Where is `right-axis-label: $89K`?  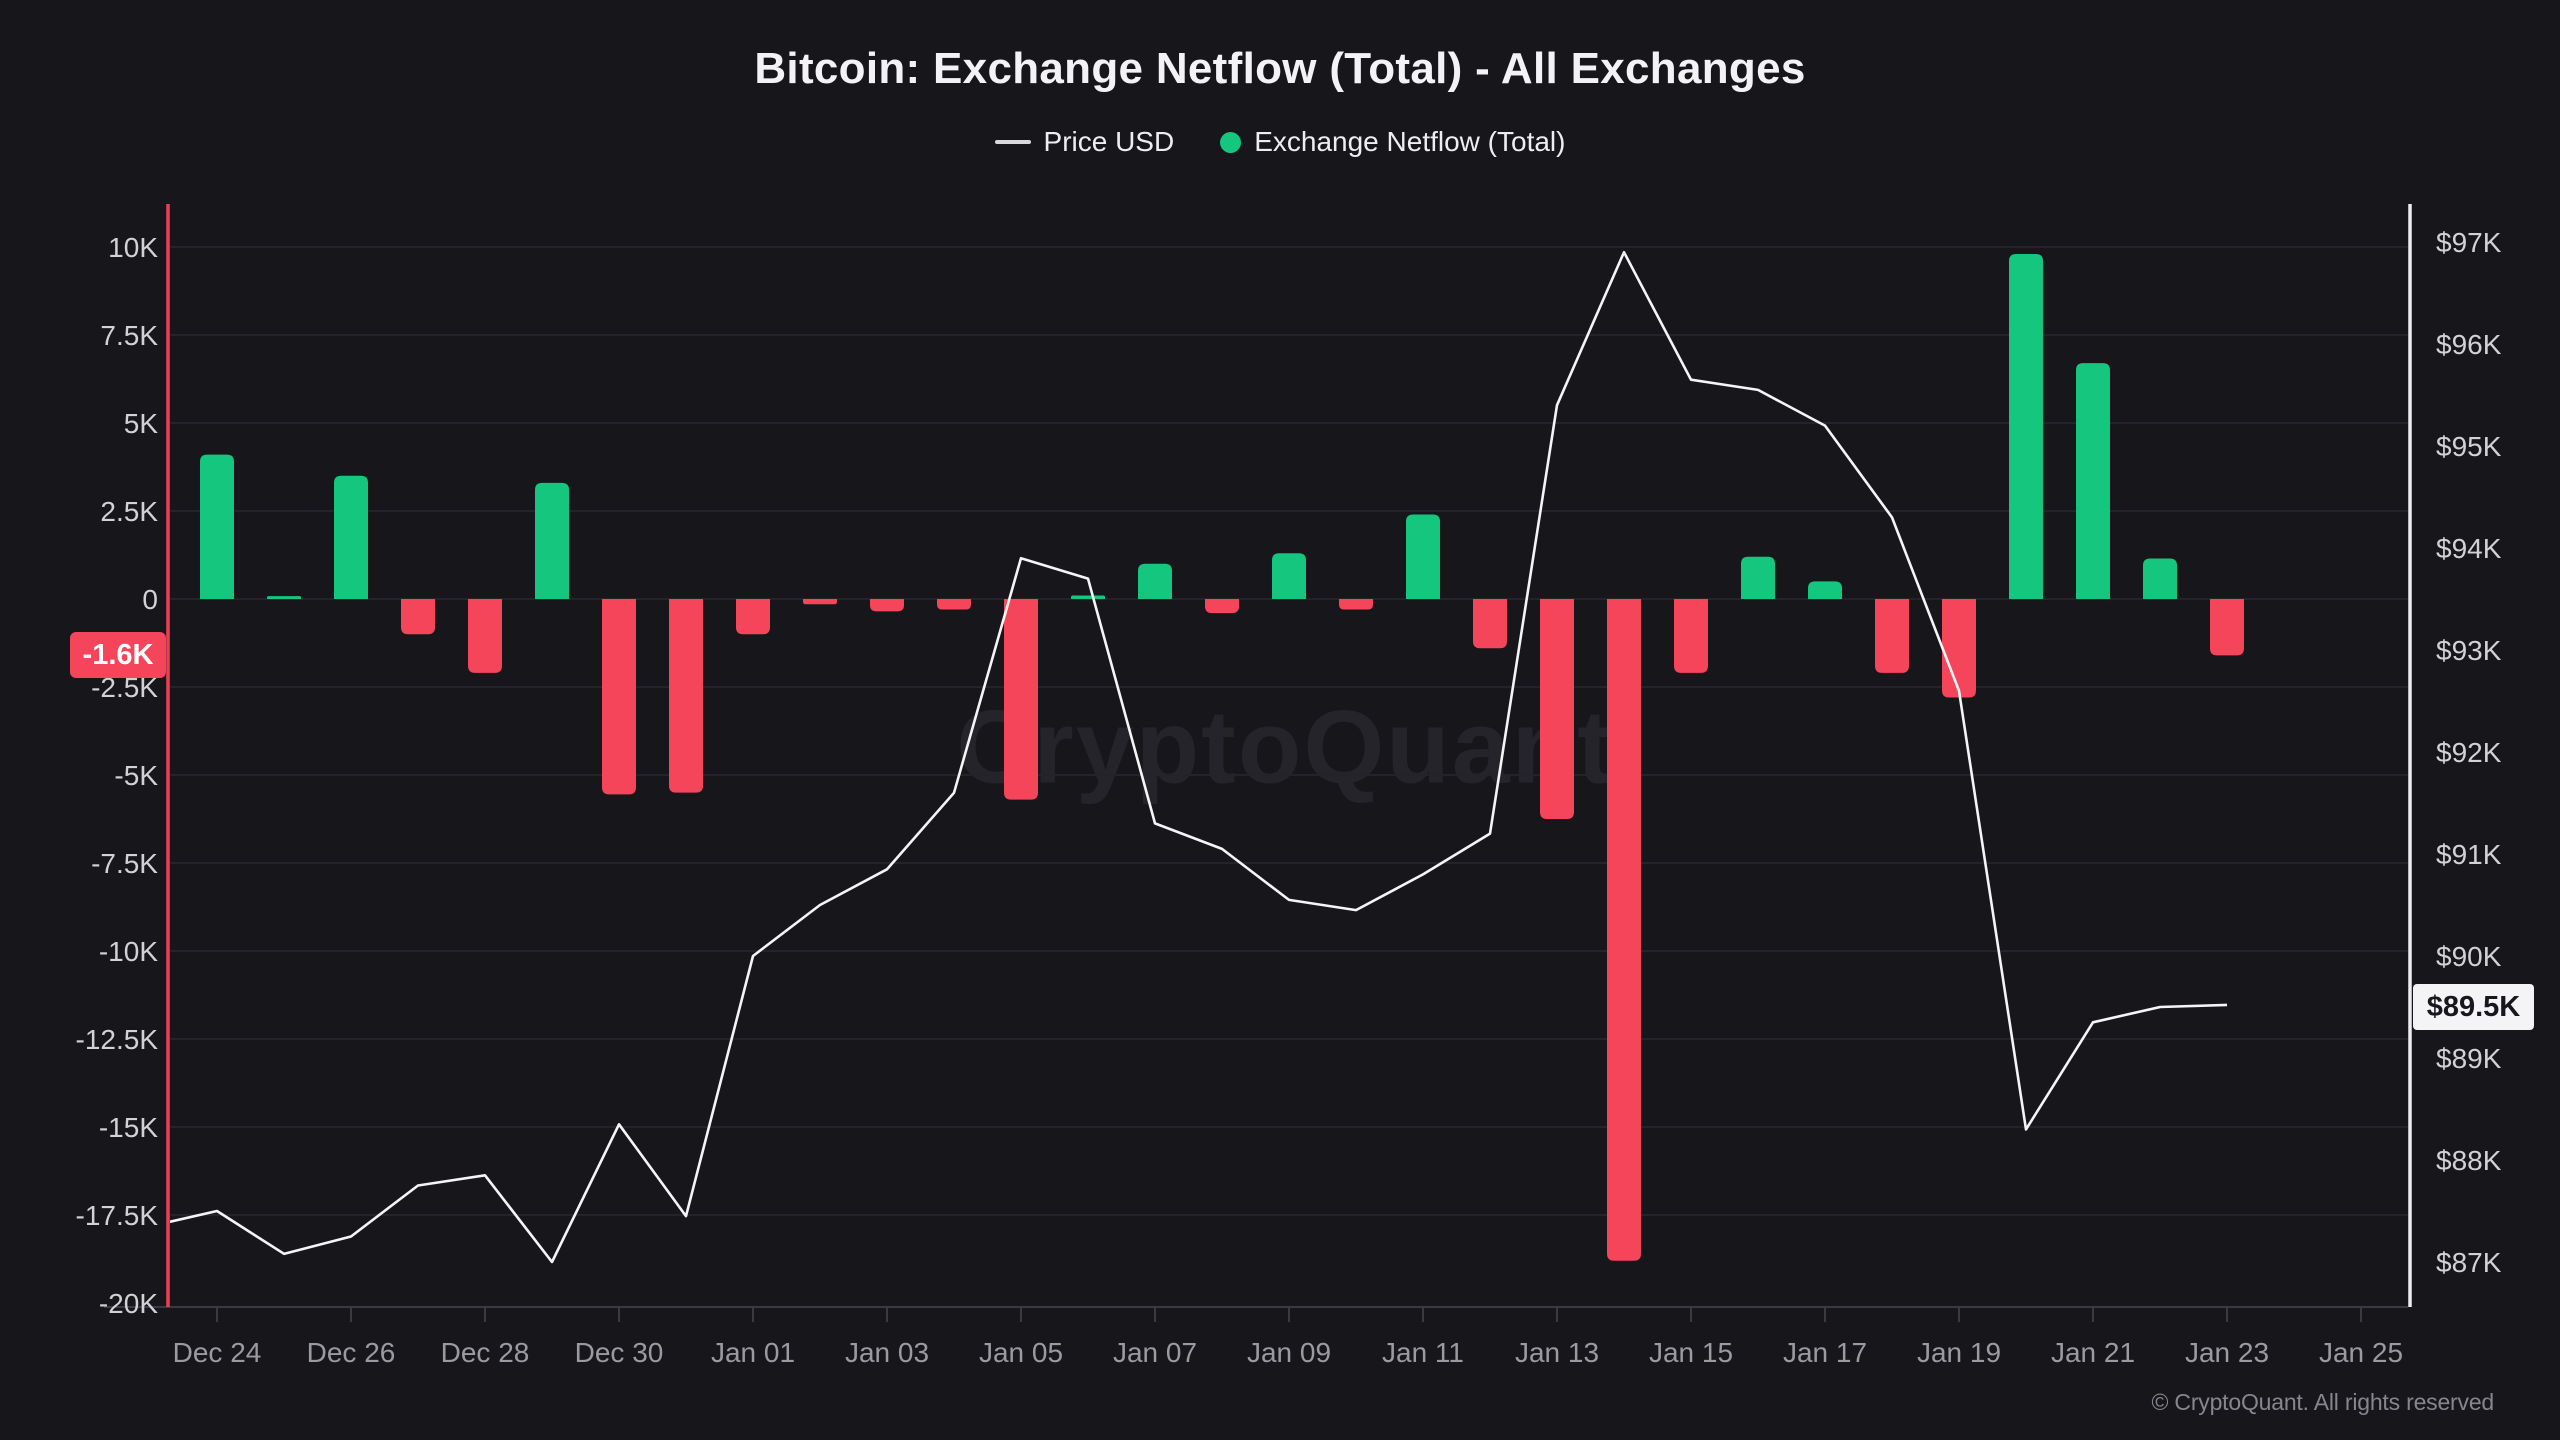
right-axis-label: $89K is located at coordinates (2469, 1058).